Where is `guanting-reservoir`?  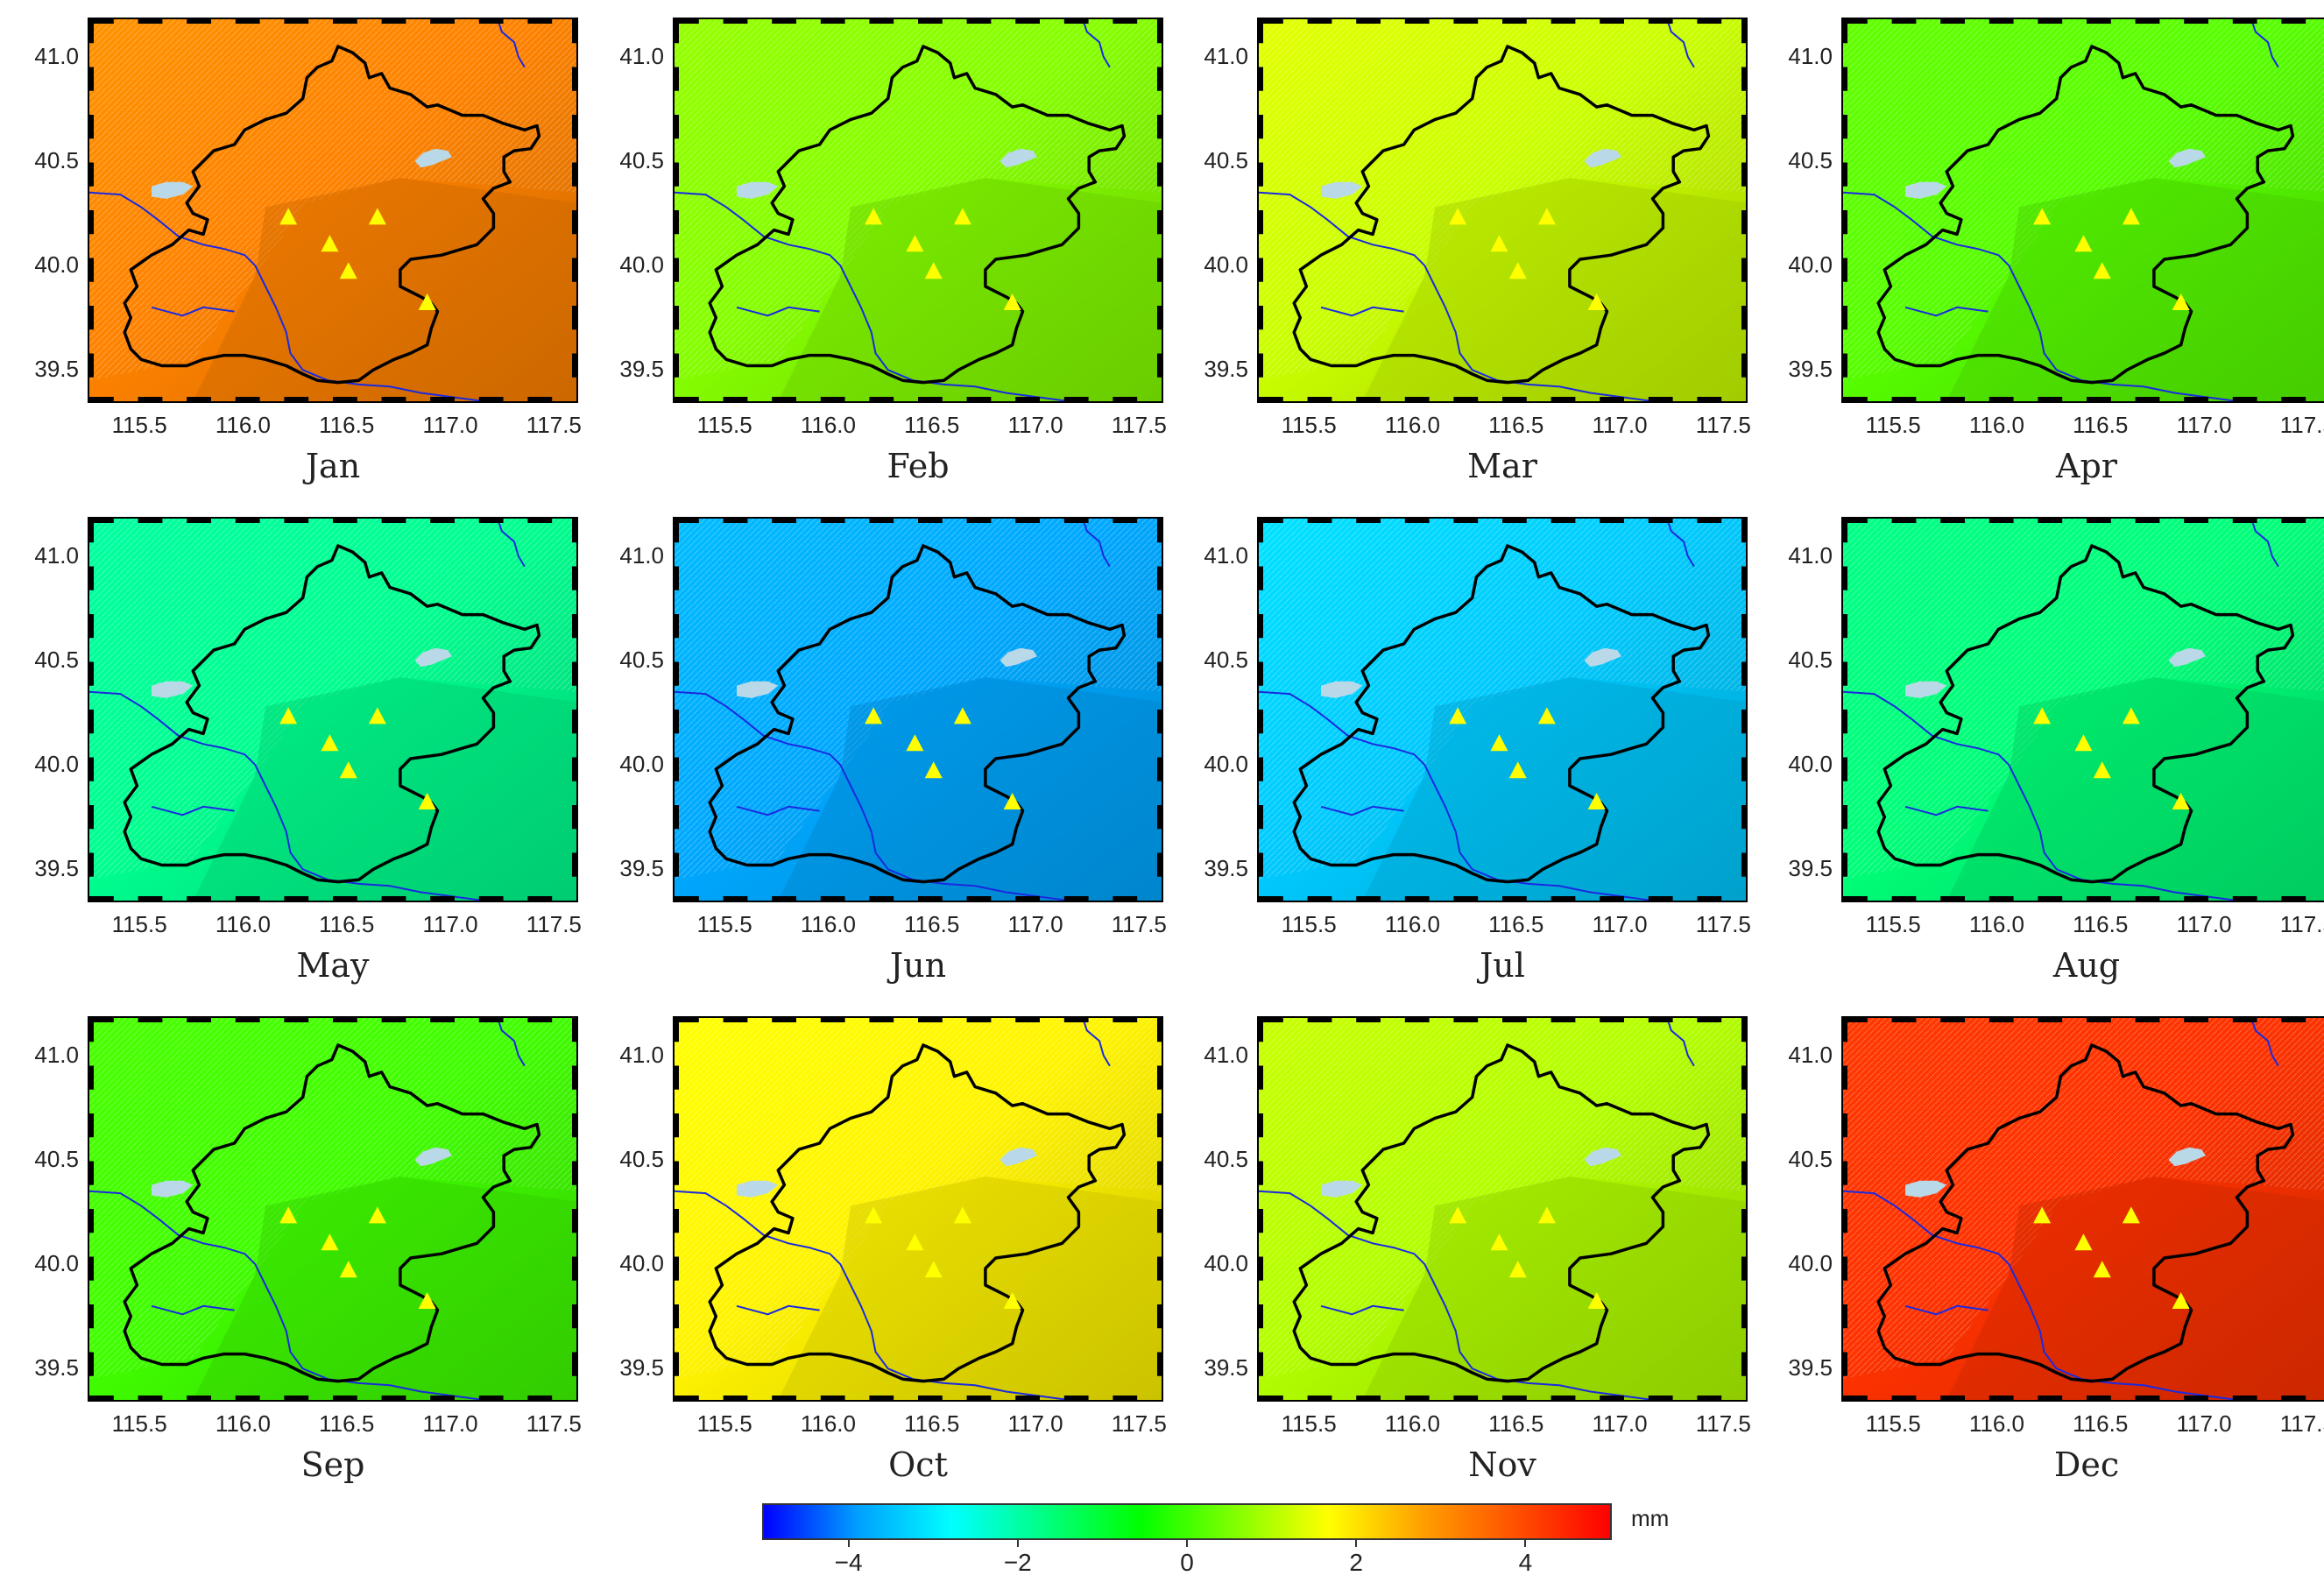 guanting-reservoir is located at coordinates (758, 1189).